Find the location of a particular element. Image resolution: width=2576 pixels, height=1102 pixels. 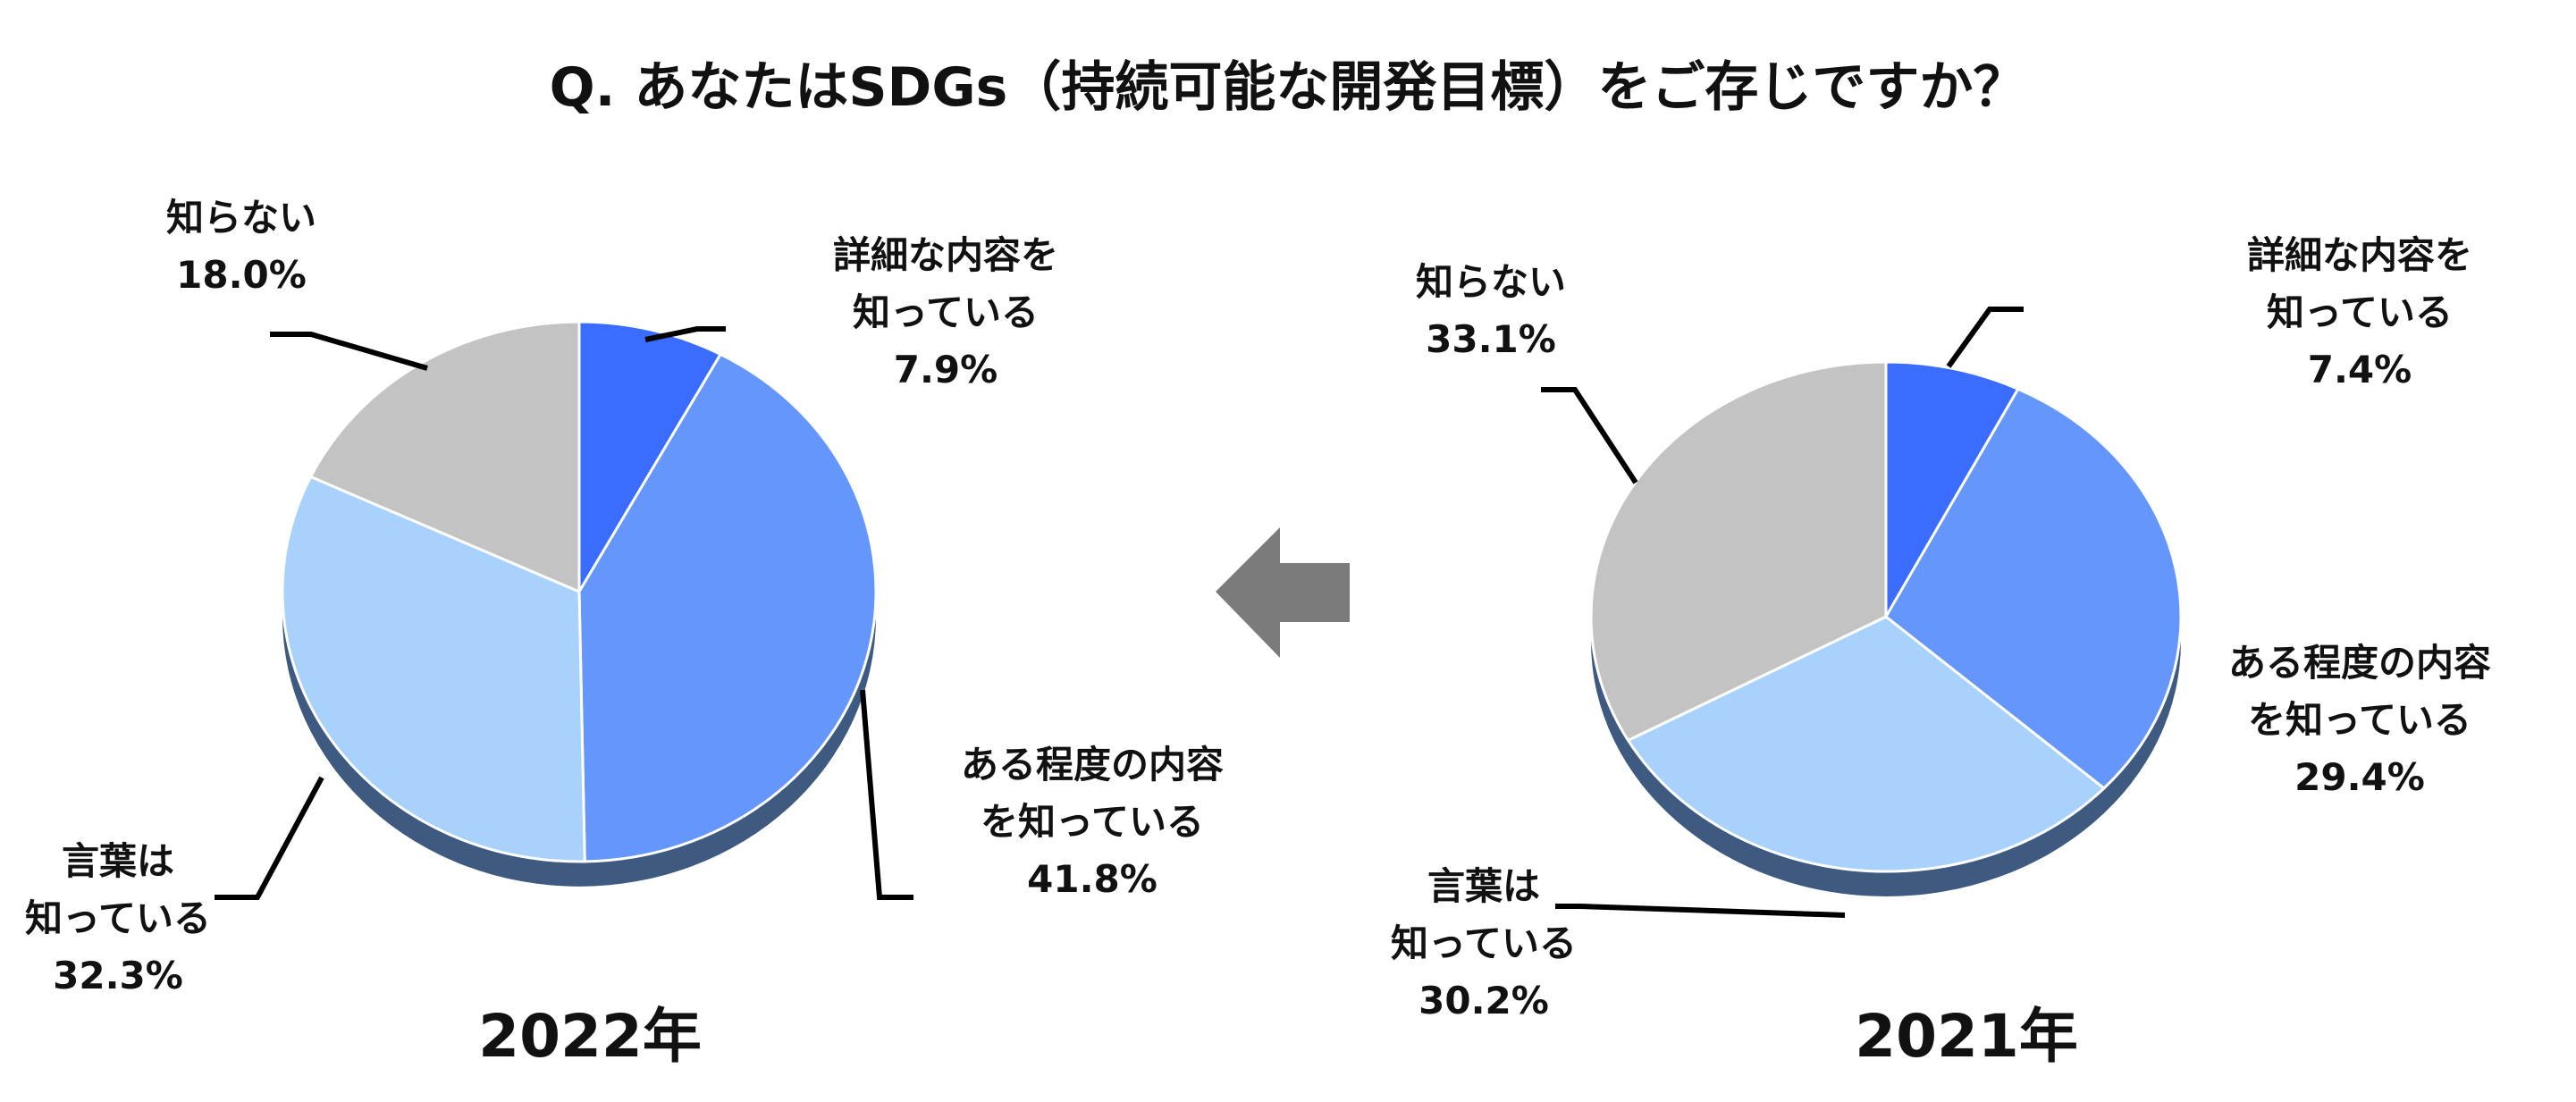

slice-label: ある程度の内容を知っている 41.8% is located at coordinates (1093, 822).